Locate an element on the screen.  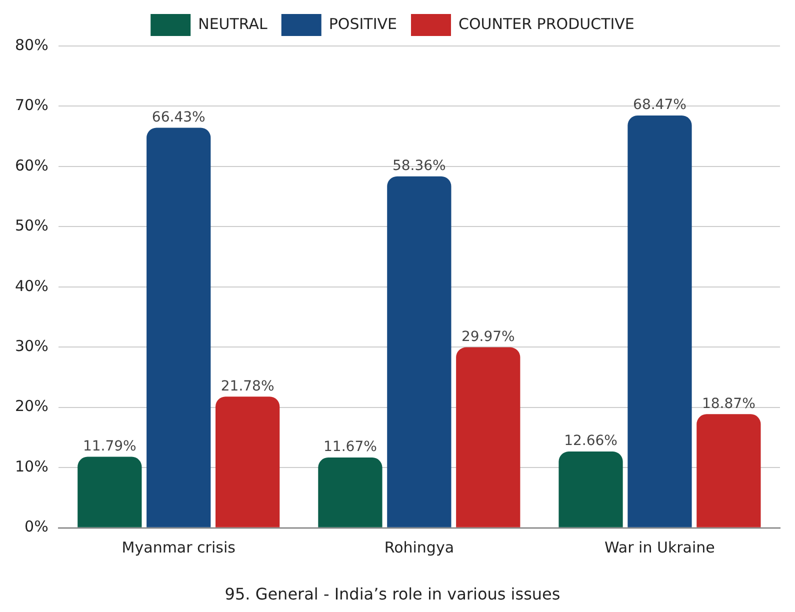
legend-label: NEUTRAL is located at coordinates (233, 23).